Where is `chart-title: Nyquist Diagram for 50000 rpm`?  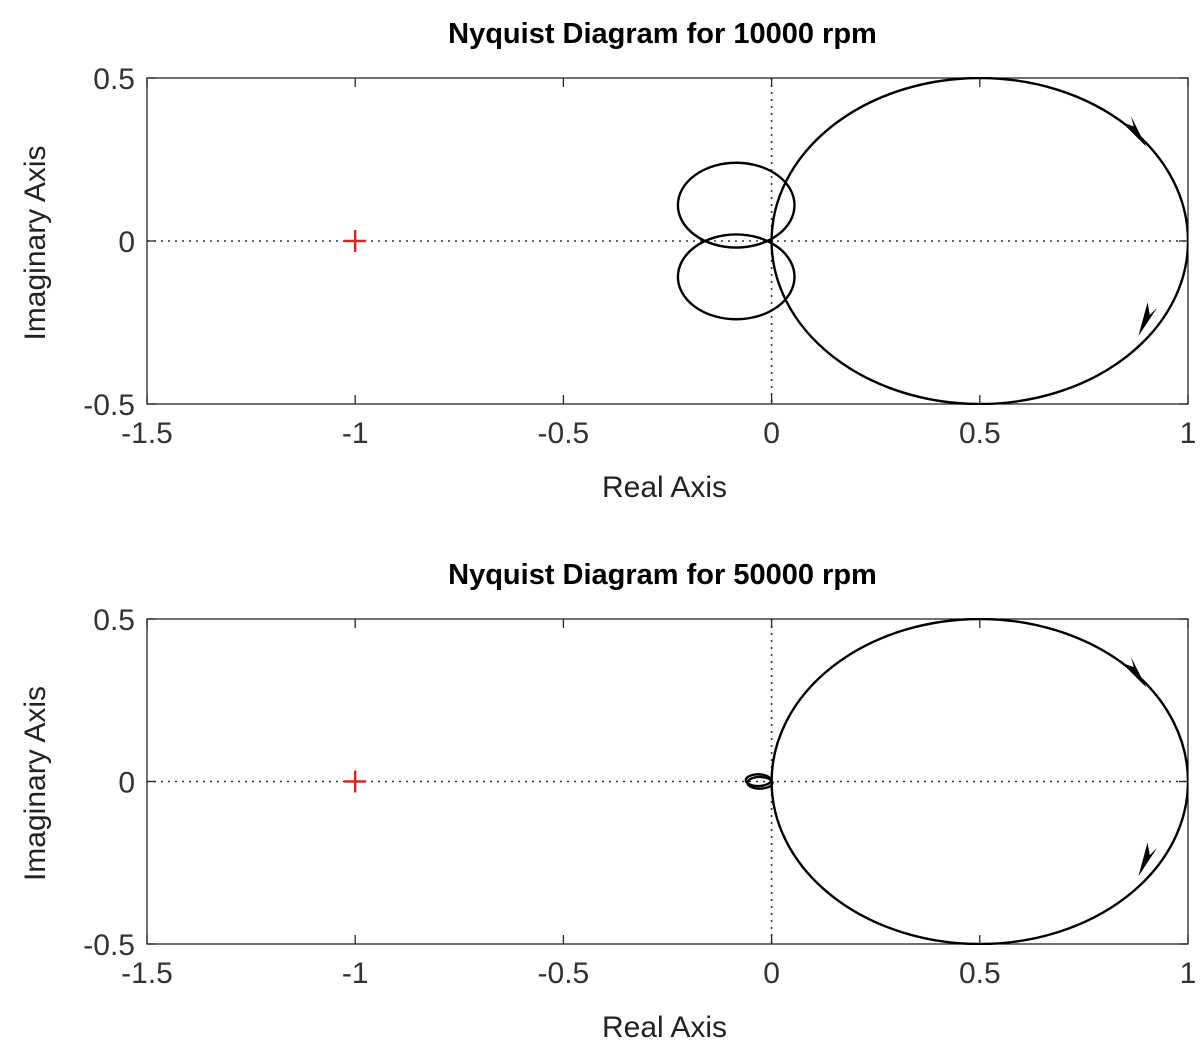
chart-title: Nyquist Diagram for 50000 rpm is located at coordinates (662, 575).